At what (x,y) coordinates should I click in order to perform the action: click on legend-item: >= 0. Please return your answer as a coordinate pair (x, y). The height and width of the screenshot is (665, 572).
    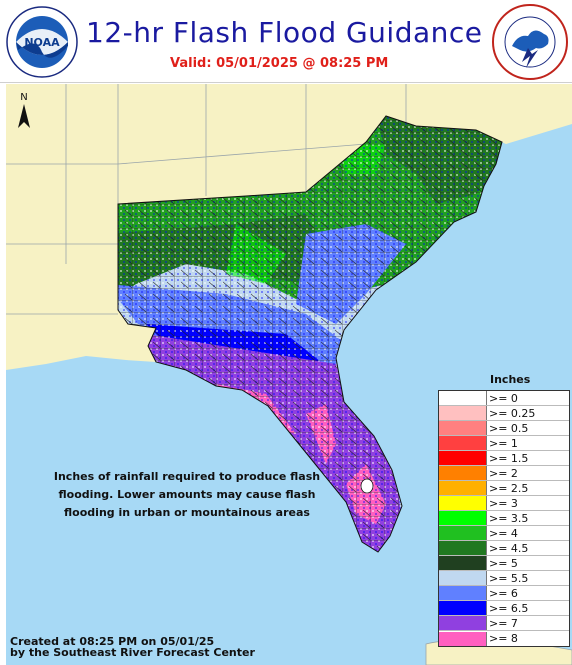
    Looking at the image, I should click on (504, 398).